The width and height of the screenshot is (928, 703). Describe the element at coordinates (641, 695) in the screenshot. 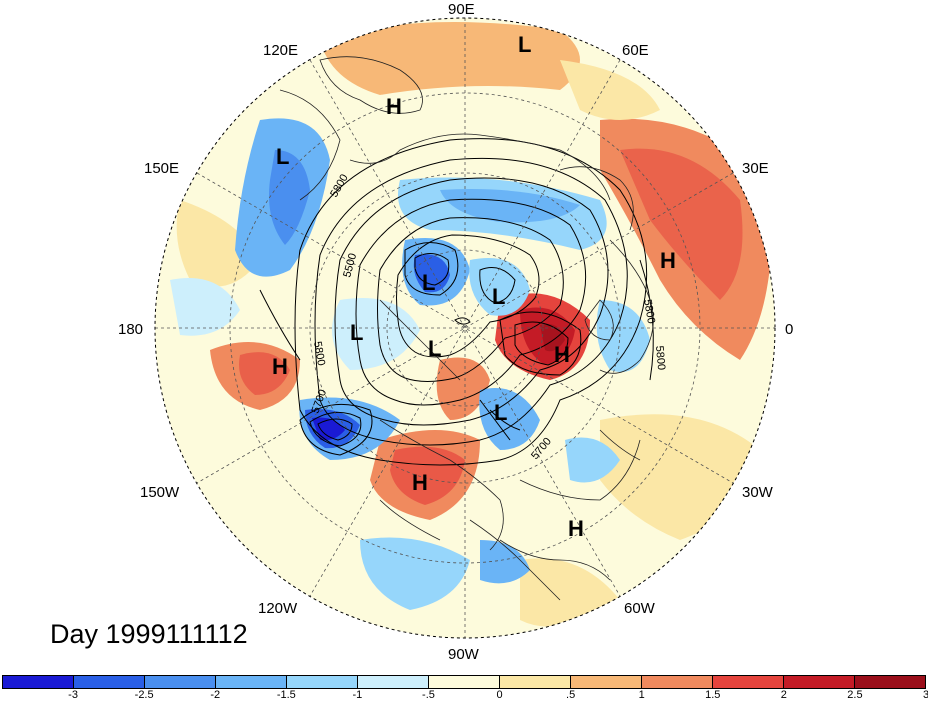

I see `colorbar-tick-label: 1` at that location.